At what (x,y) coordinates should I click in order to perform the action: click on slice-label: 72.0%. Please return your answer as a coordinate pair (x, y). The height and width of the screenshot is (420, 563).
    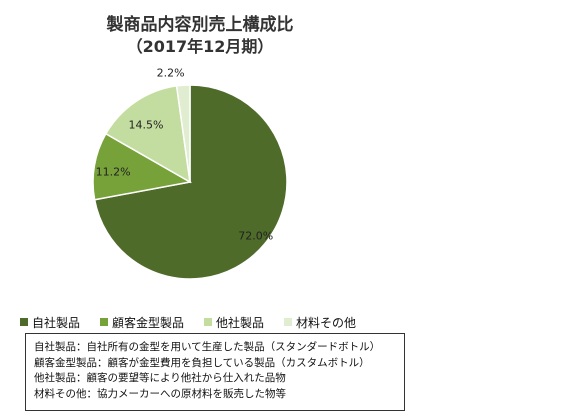
    Looking at the image, I should click on (255, 236).